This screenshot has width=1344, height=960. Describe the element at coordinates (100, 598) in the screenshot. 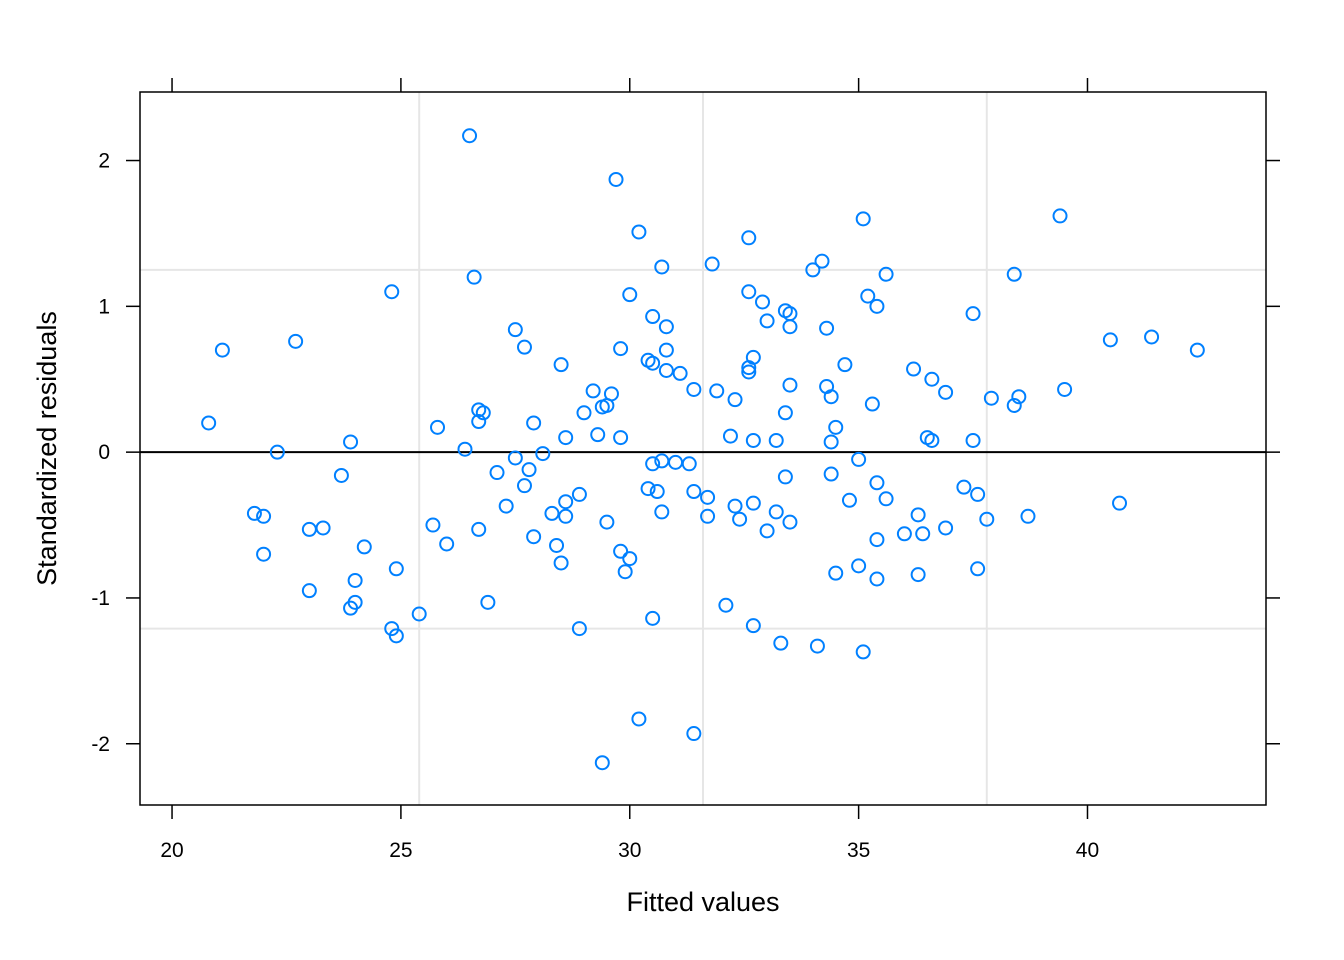

I see `y-tick-label: -1` at that location.